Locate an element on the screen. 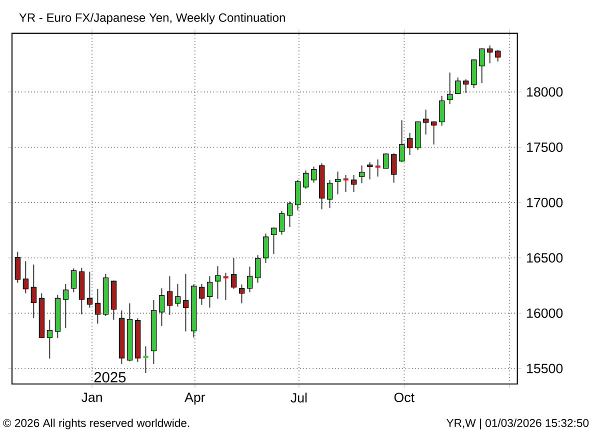 The image size is (592, 432). y-tick-label: 17500 is located at coordinates (545, 147).